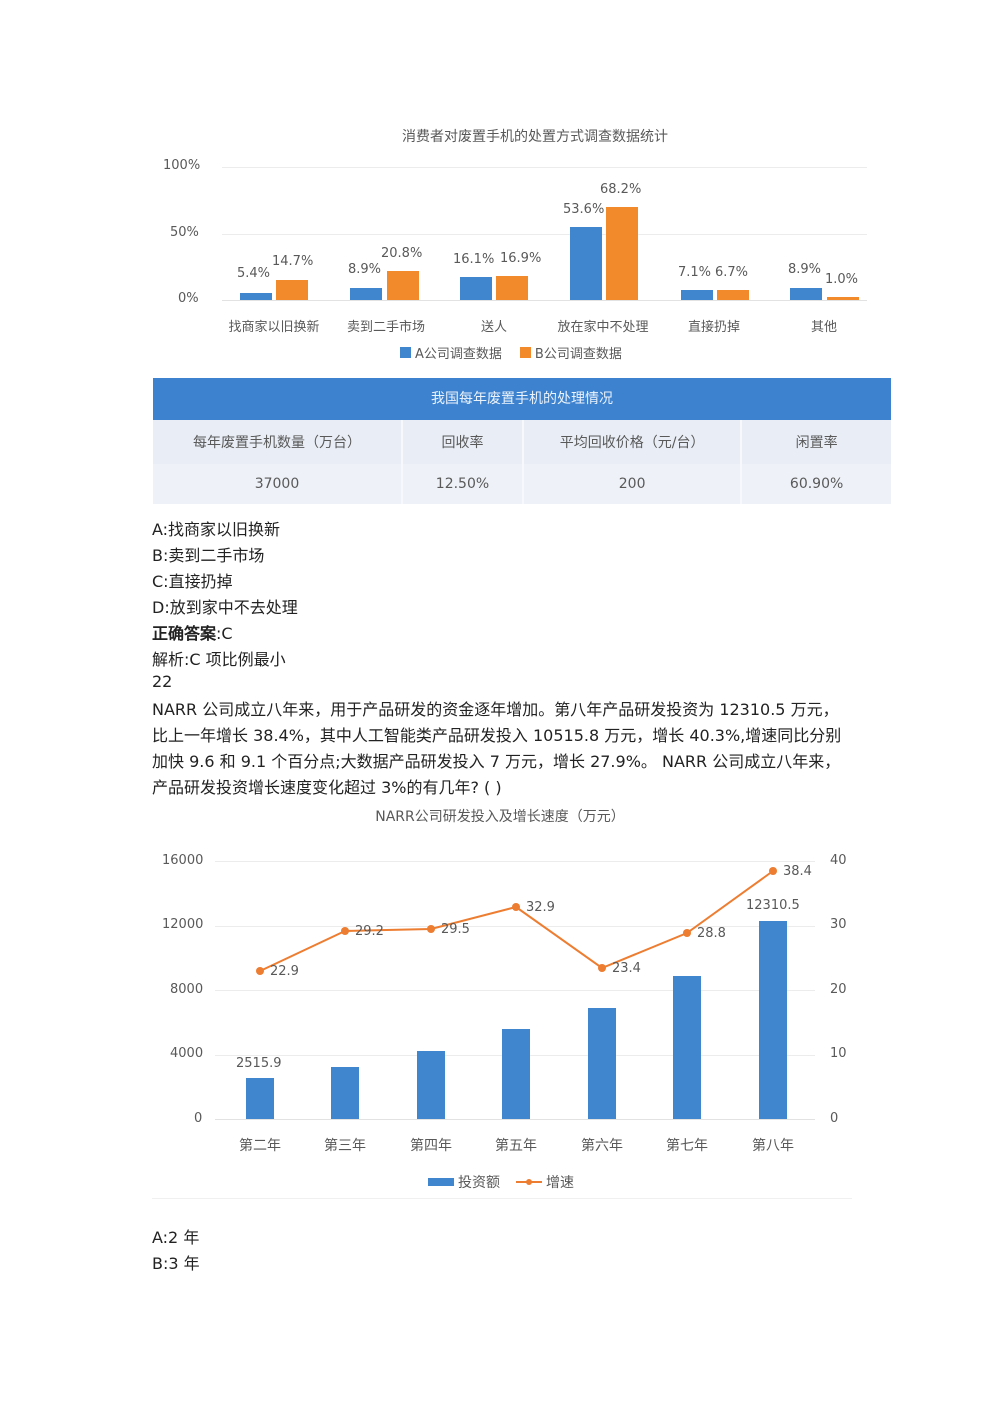 This screenshot has width=1000, height=1414. Describe the element at coordinates (713, 327) in the screenshot. I see `x-category: 直接扔掉` at that location.